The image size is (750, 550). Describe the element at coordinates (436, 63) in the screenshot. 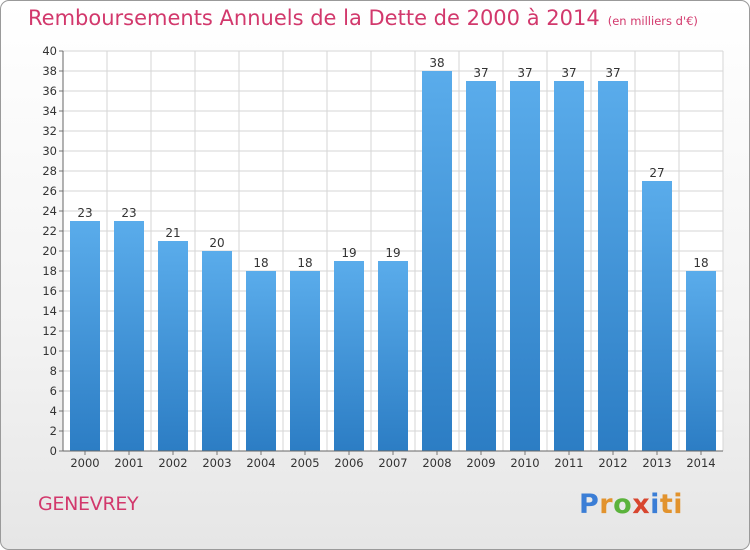

I see `data-label: 38` at that location.